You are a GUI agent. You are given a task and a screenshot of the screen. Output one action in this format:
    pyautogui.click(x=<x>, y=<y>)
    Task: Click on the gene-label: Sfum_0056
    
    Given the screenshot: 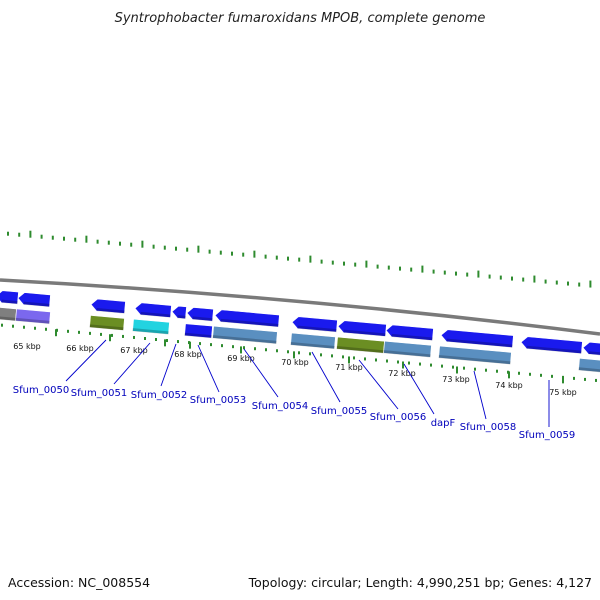 What is the action you would take?
    pyautogui.click(x=398, y=417)
    